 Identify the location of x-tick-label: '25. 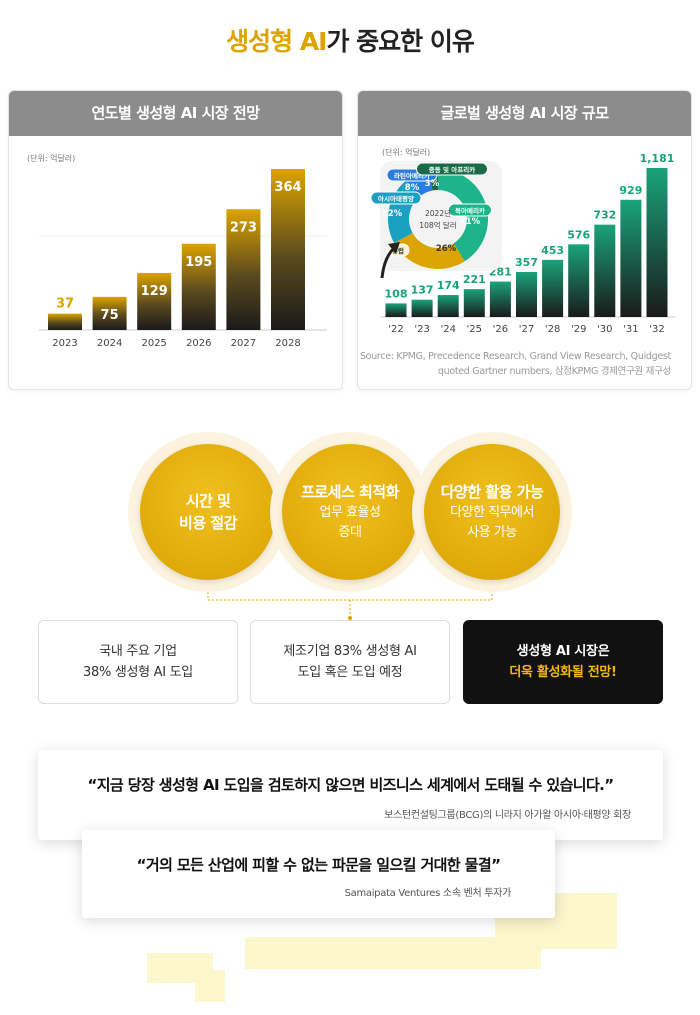
(474, 329).